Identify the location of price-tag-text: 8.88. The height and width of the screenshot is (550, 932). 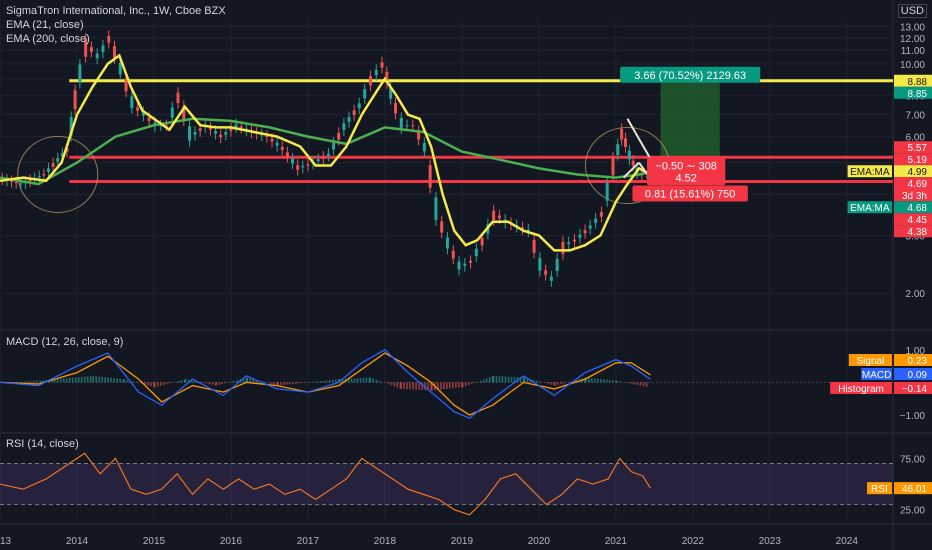
(918, 82).